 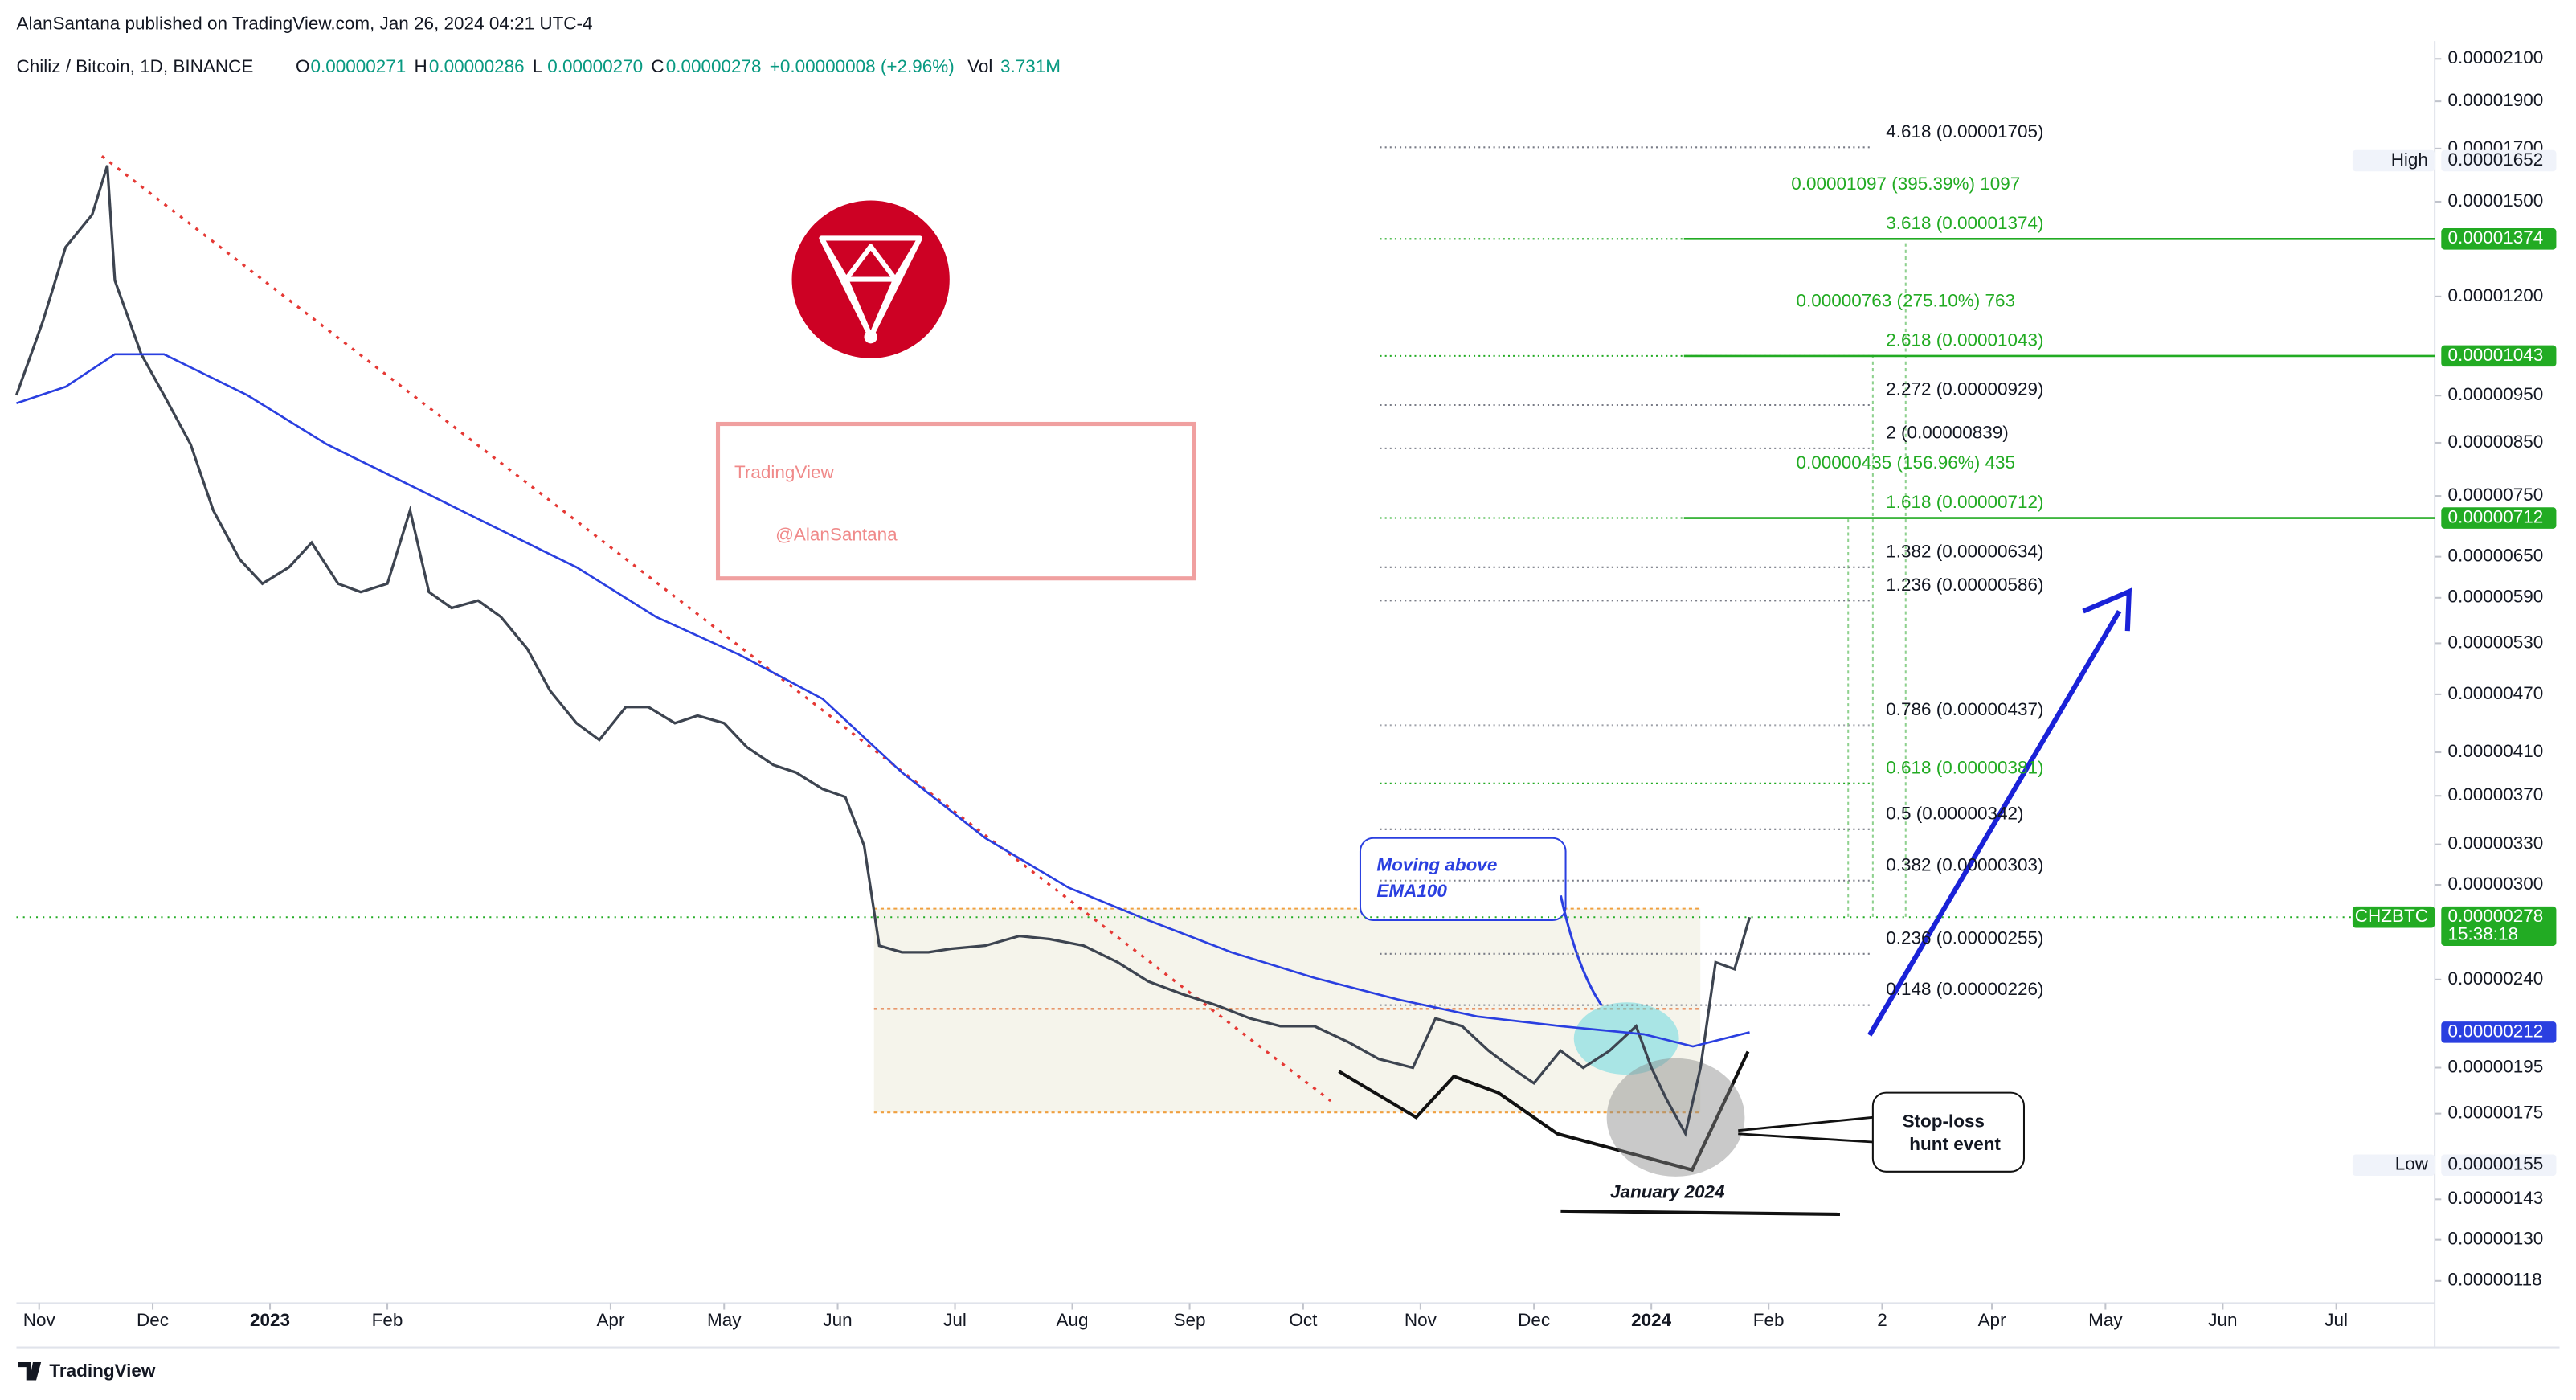 What do you see at coordinates (980, 66) in the screenshot?
I see `volume-label: Vol` at bounding box center [980, 66].